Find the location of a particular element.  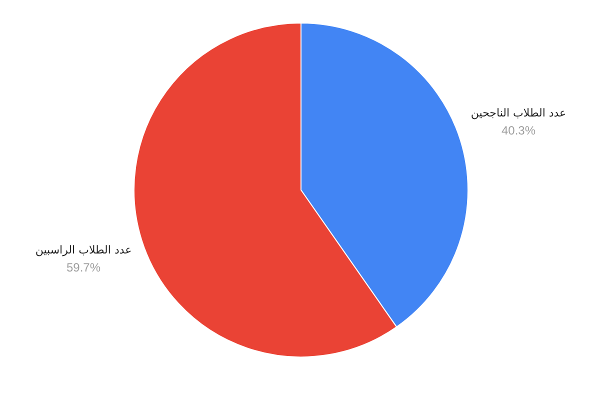

data-label: 40.3% is located at coordinates (518, 131).